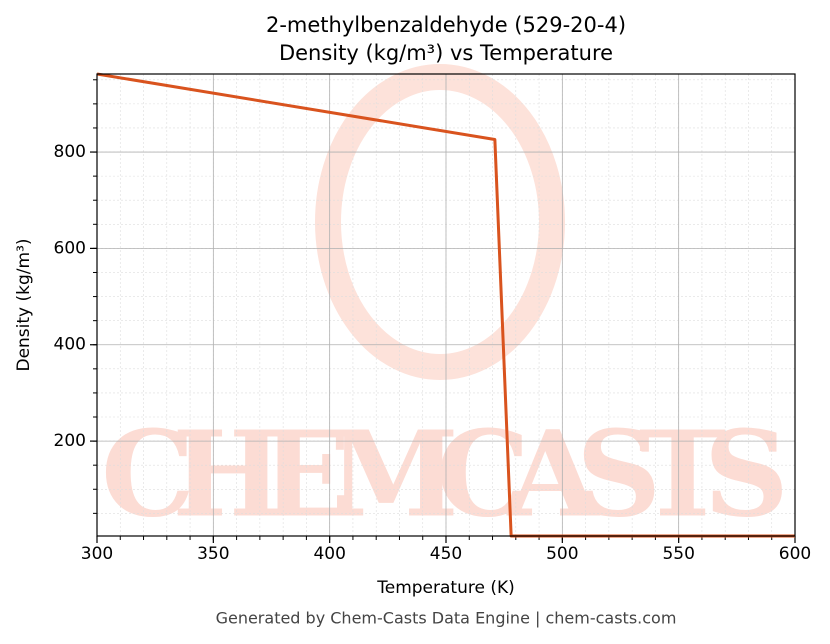 The height and width of the screenshot is (644, 830). I want to click on x-tick-label: 350, so click(213, 554).